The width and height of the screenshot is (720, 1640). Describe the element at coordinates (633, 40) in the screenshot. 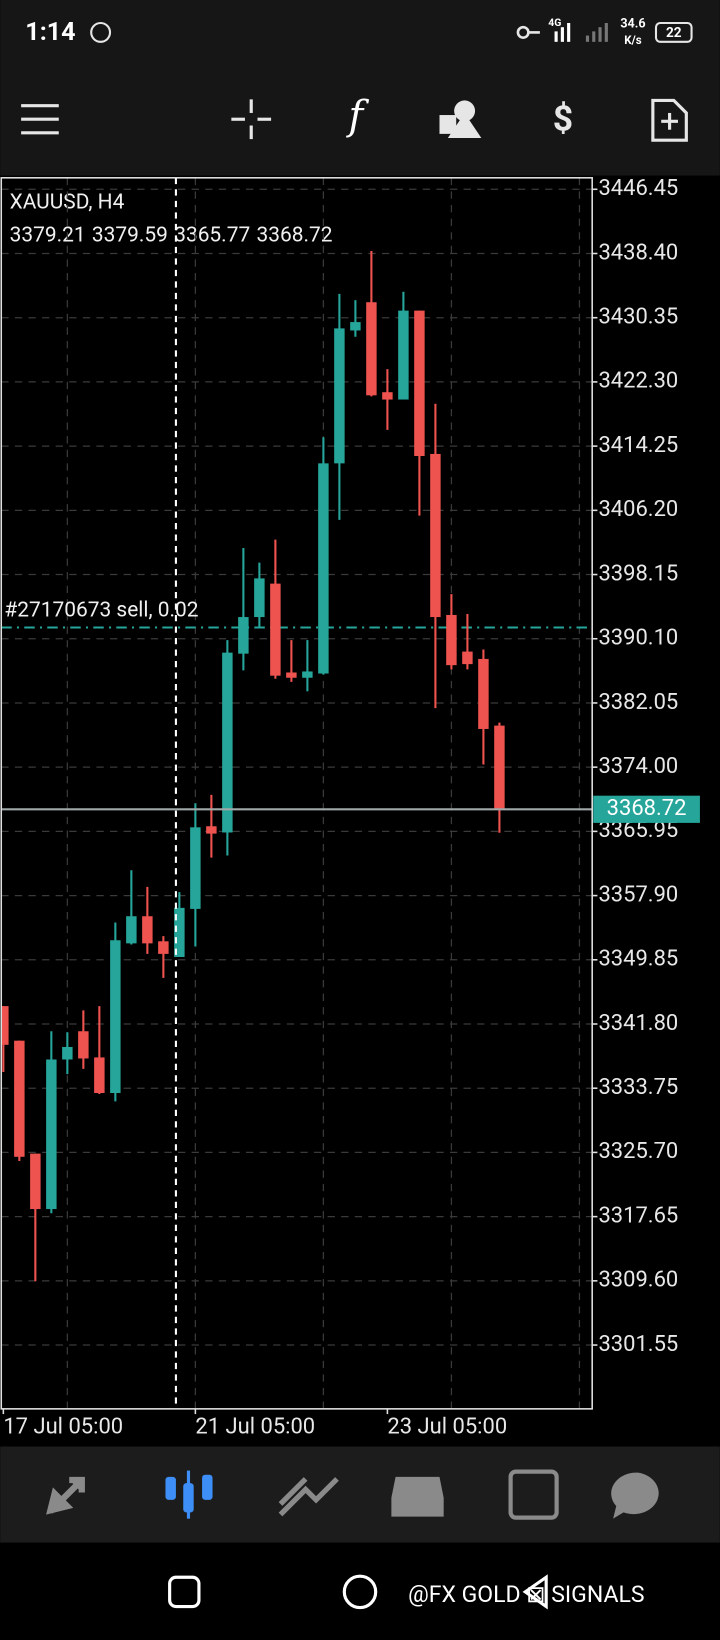

I see `net-speed-unit: K/s` at that location.